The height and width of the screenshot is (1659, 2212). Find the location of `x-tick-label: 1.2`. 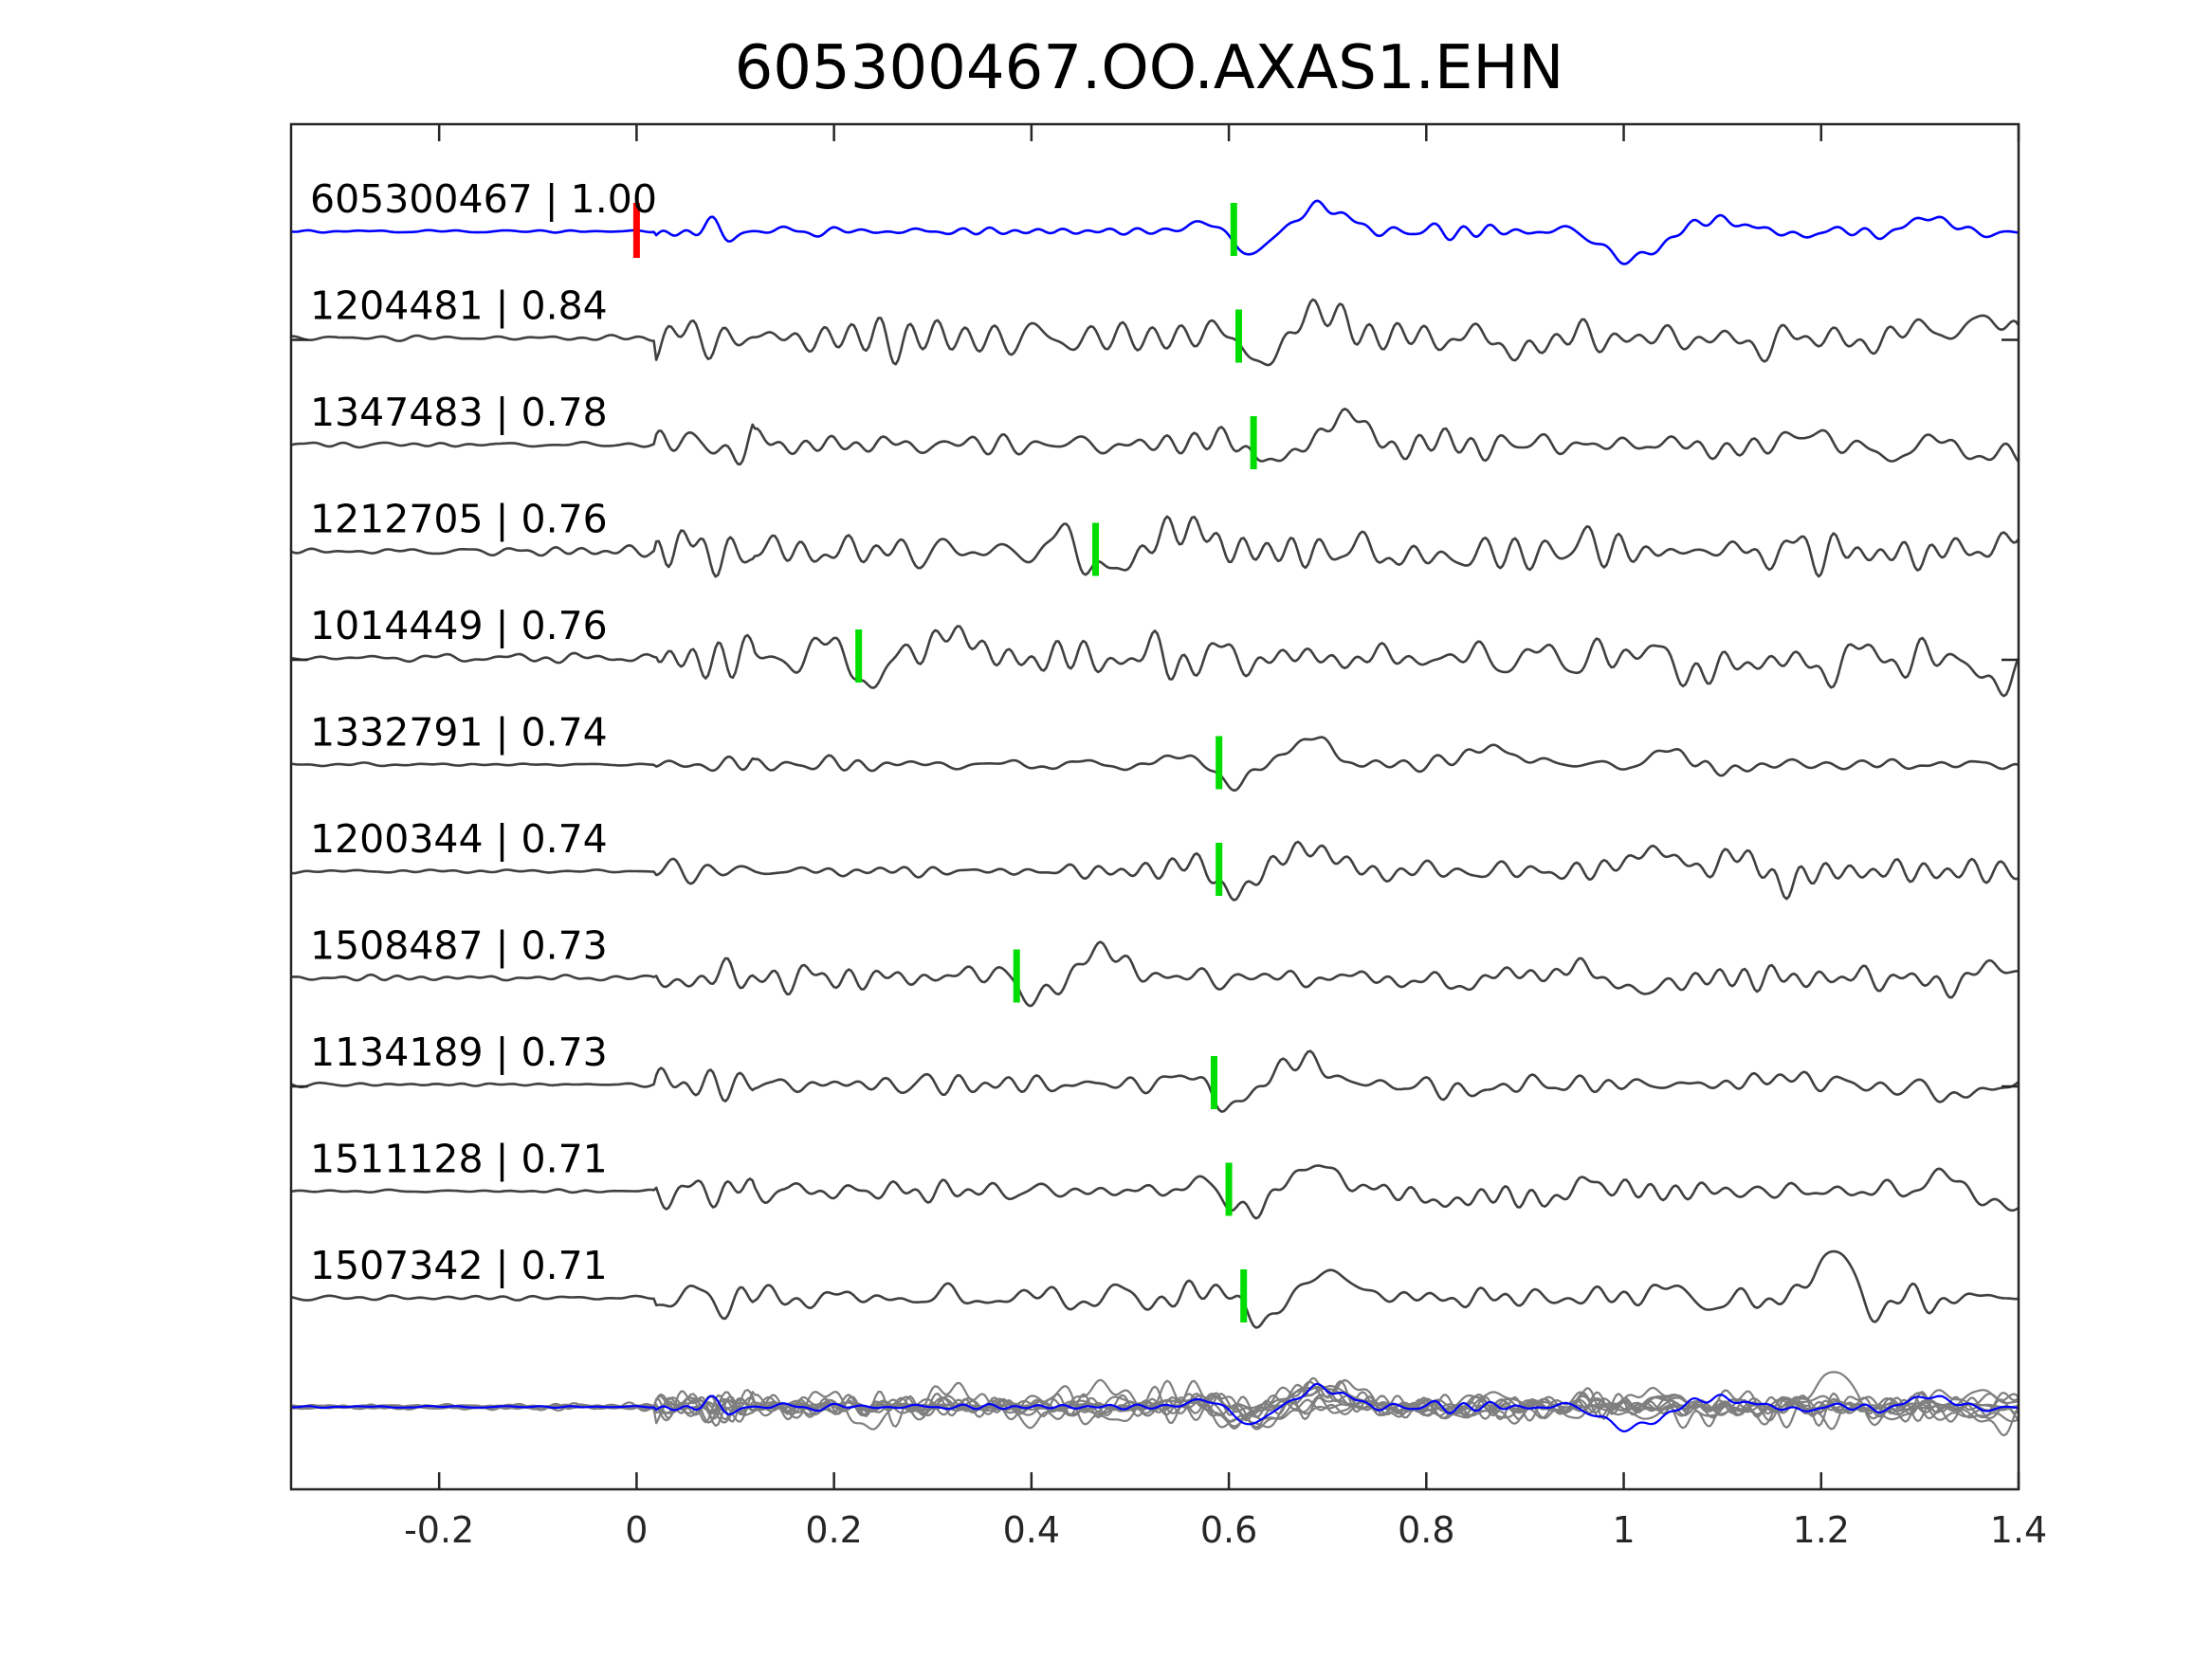

x-tick-label: 1.2 is located at coordinates (1821, 1530).